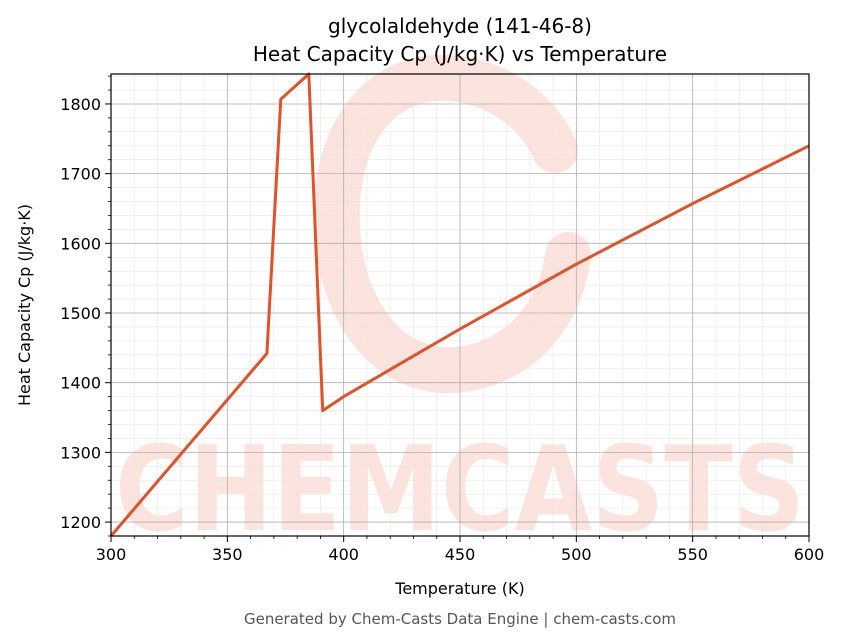 The height and width of the screenshot is (644, 843). I want to click on x-tick-label: 400, so click(343, 554).